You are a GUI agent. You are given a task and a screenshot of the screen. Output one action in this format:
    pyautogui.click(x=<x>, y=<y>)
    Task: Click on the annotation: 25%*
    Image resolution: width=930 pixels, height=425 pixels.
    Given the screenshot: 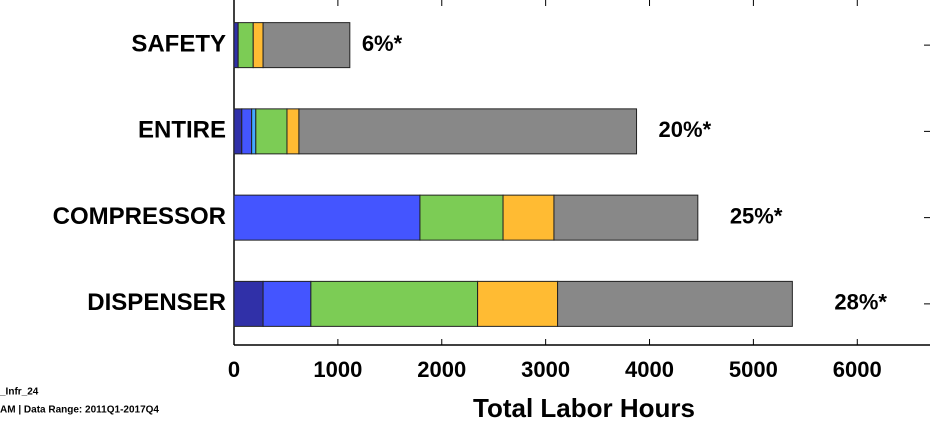 What is the action you would take?
    pyautogui.click(x=756, y=215)
    